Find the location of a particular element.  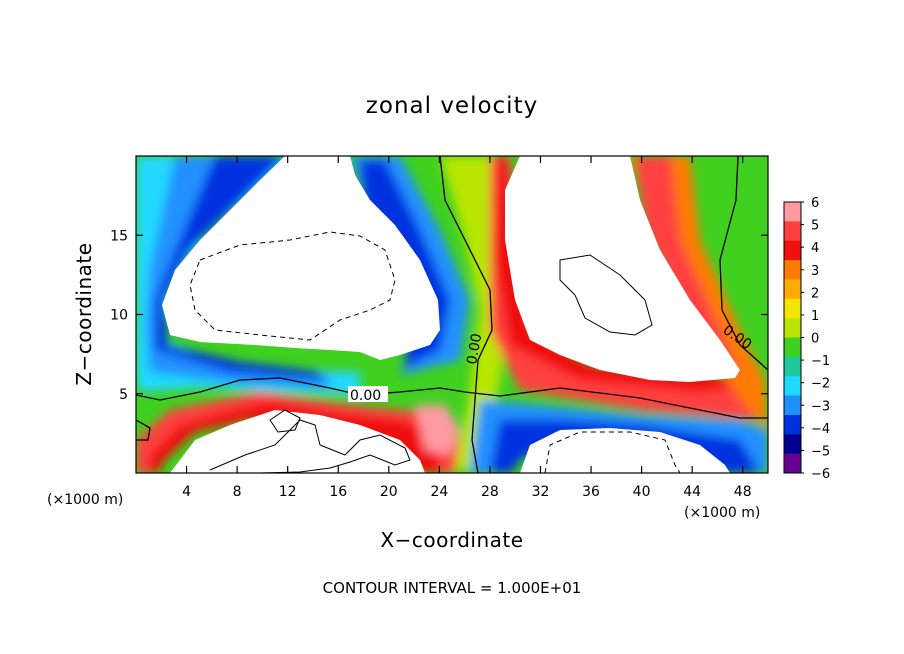

x-tick-label: 32 is located at coordinates (541, 492).